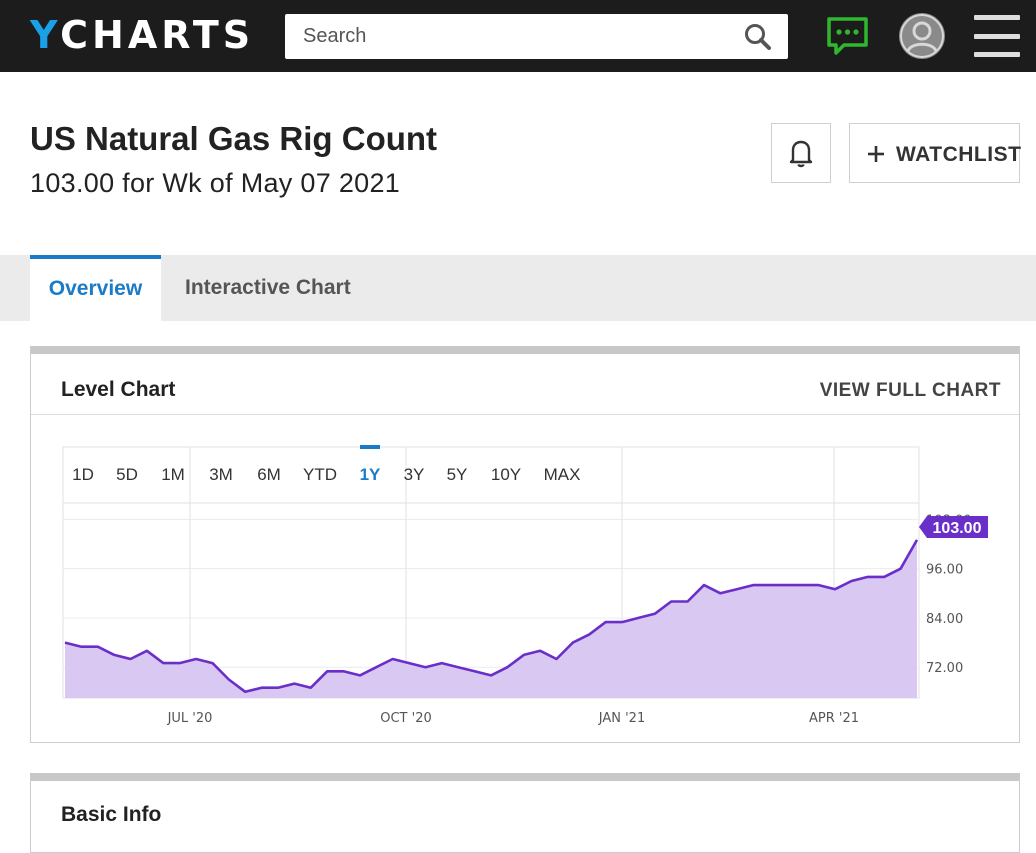  I want to click on range-button-3m: 3M, so click(221, 474).